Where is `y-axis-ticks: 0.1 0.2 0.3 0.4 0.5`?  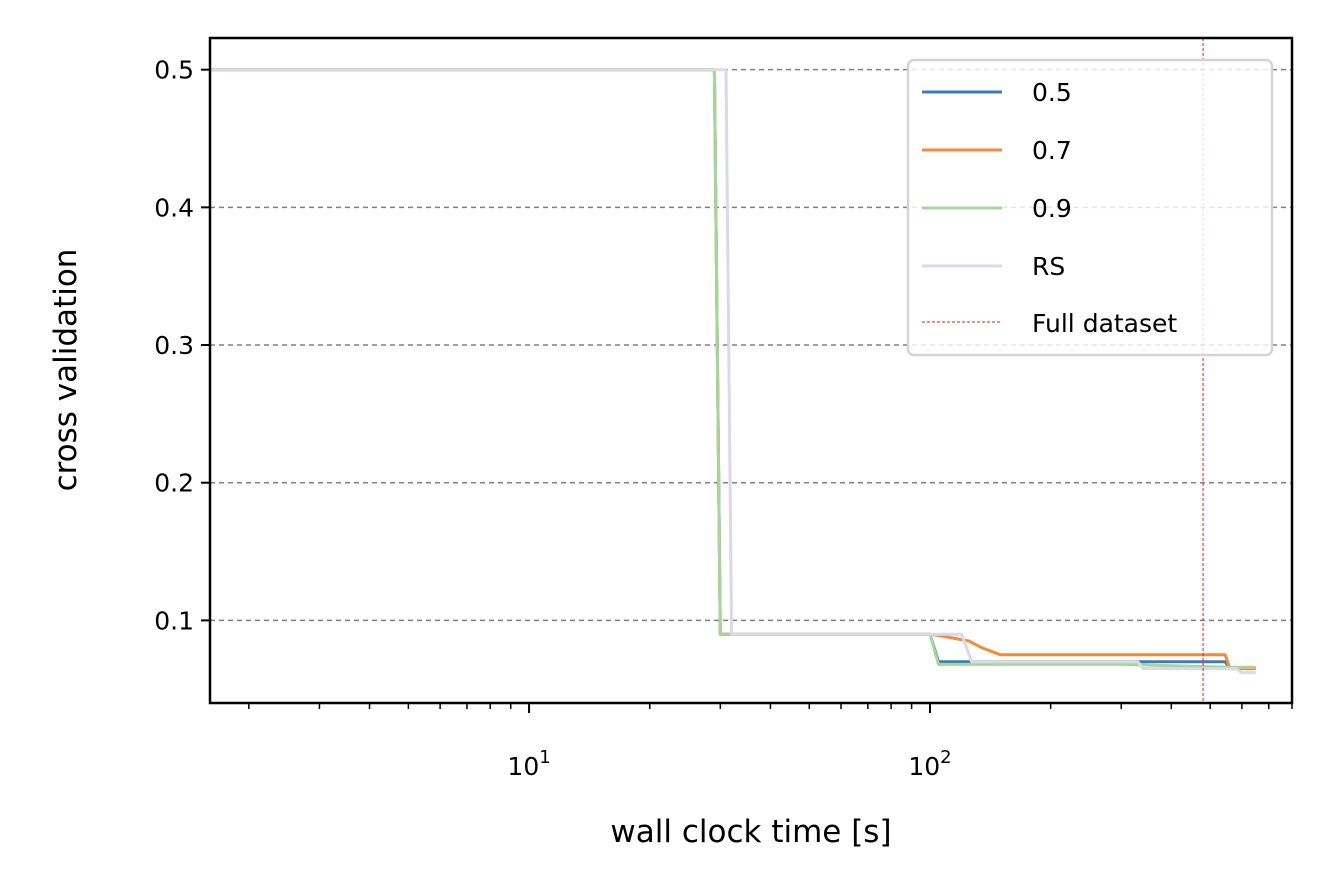
y-axis-ticks: 0.1 0.2 0.3 0.4 0.5 is located at coordinates (182, 345).